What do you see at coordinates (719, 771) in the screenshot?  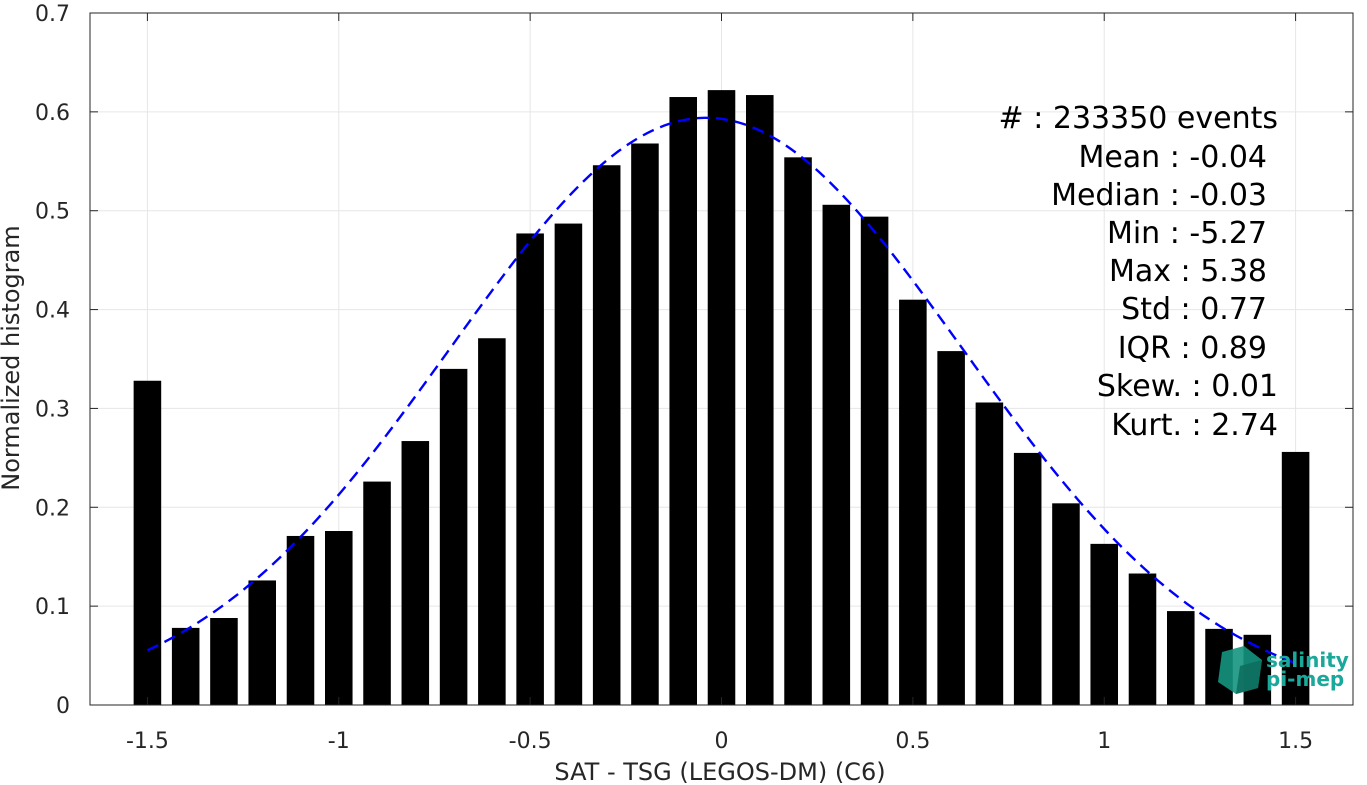 I see `x-axis-title: SAT - TSG (LEGOS-DM) (C6)` at bounding box center [719, 771].